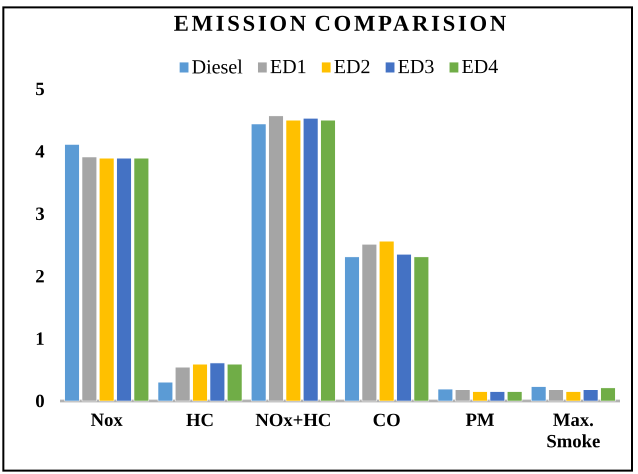  I want to click on legend-label: ED3, so click(416, 67).